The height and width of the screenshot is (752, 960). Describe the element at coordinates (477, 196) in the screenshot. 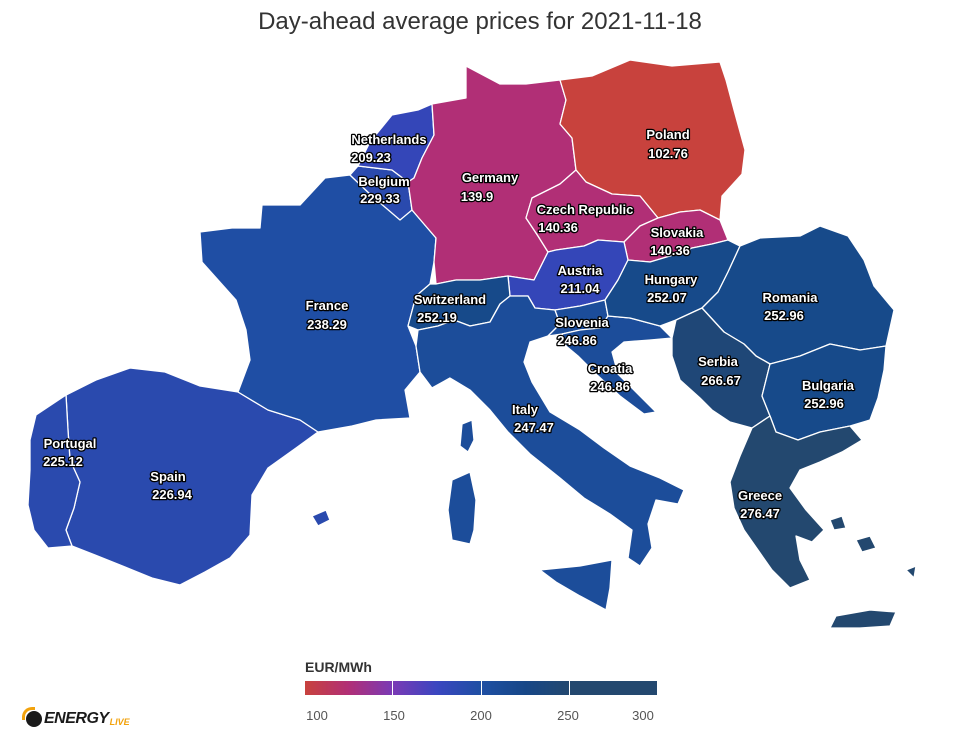

I see `label-germany-value: 139.9` at that location.